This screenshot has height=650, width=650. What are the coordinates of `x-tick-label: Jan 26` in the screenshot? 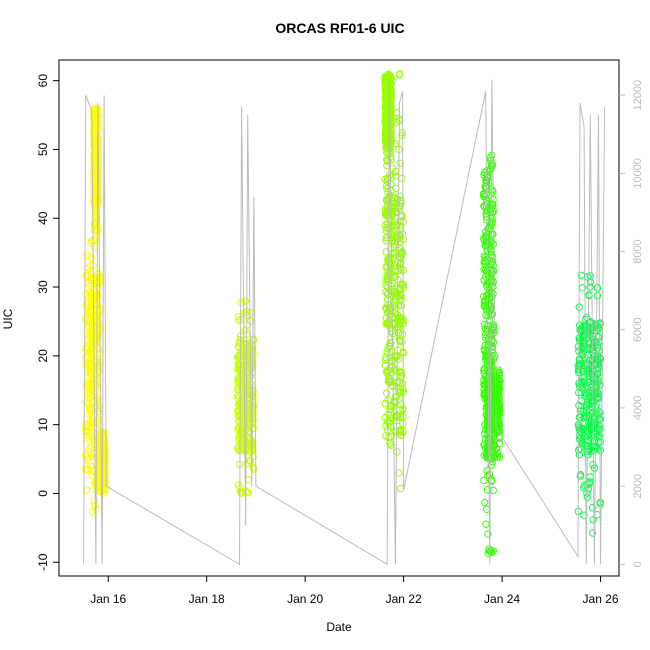 It's located at (601, 599).